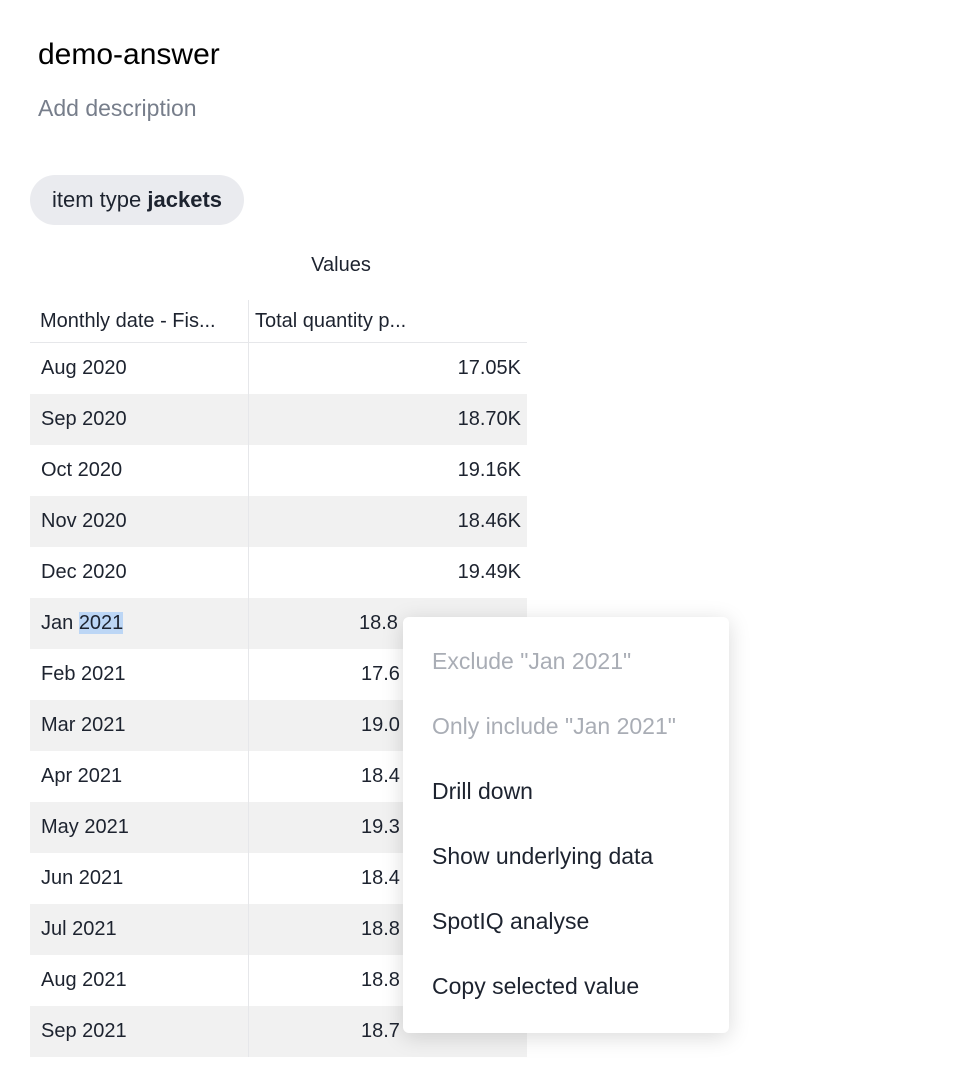  I want to click on date-text: Nov 2020, so click(84, 521).